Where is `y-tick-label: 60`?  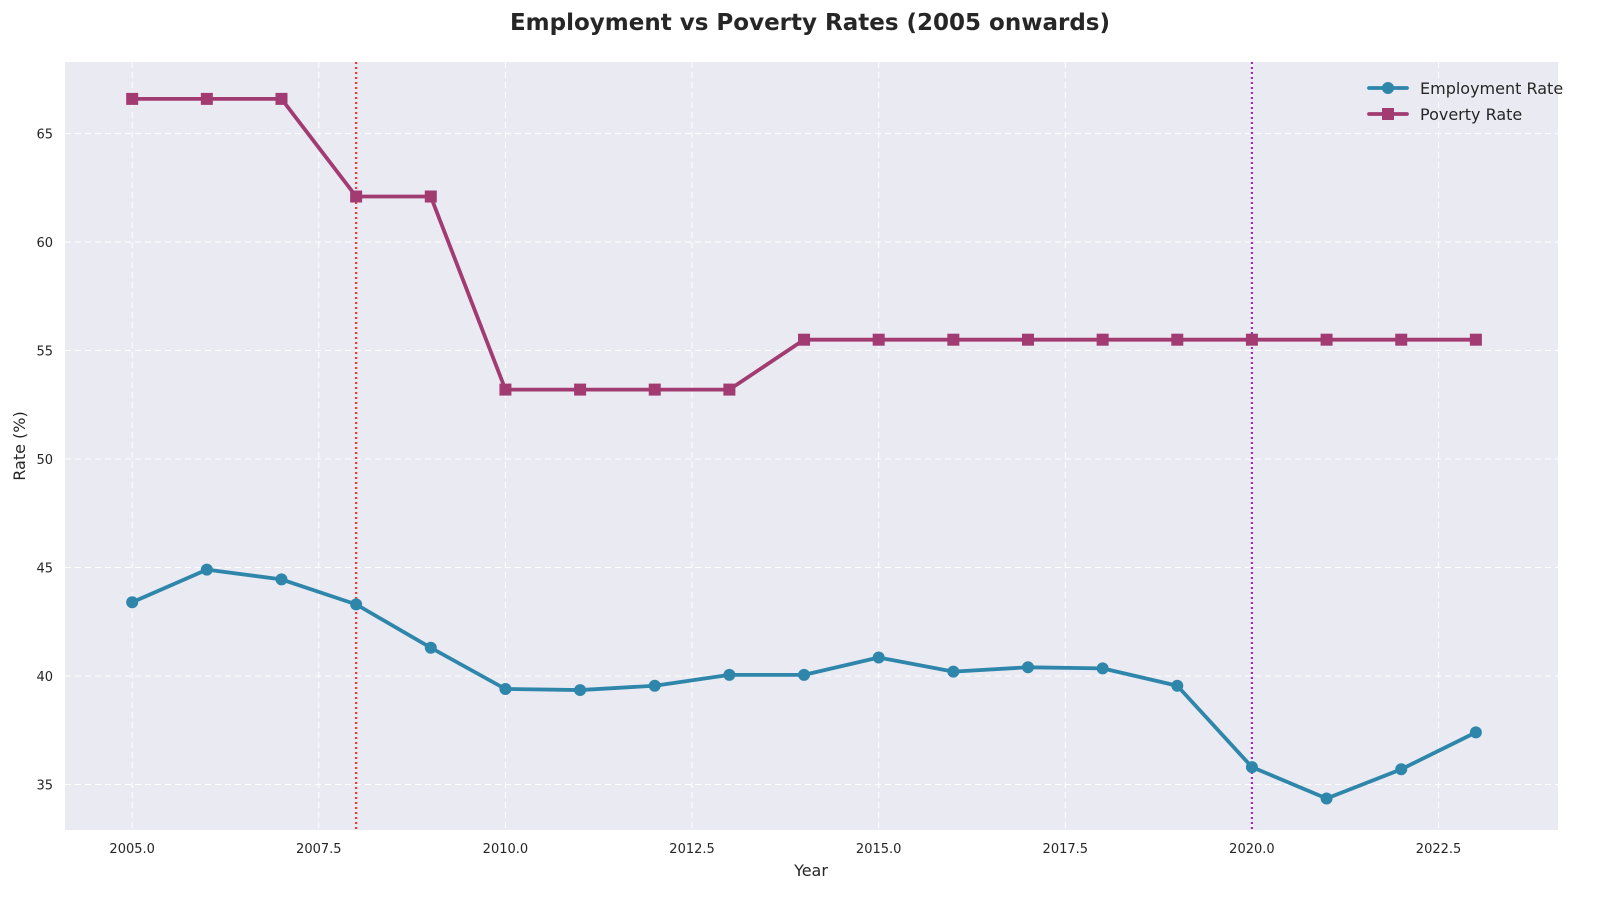 y-tick-label: 60 is located at coordinates (44, 243).